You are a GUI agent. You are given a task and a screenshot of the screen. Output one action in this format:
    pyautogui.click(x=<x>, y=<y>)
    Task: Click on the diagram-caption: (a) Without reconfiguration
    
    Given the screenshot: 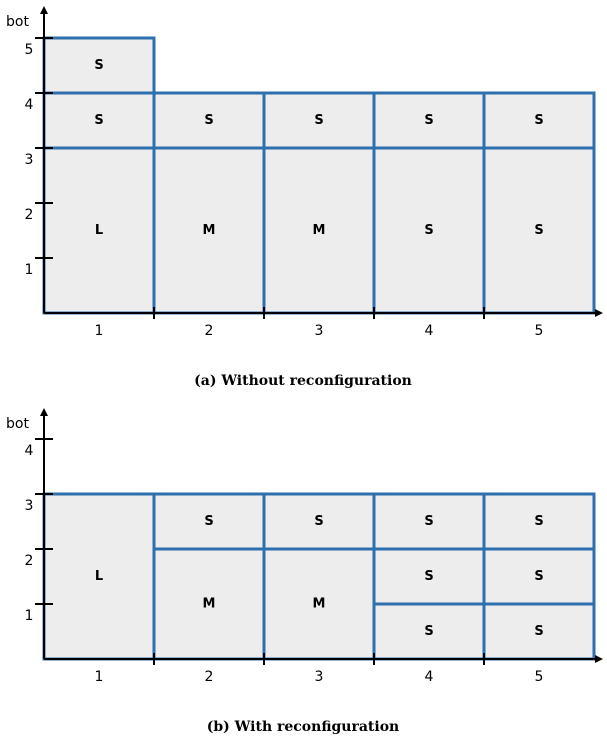 What is the action you would take?
    pyautogui.click(x=303, y=381)
    